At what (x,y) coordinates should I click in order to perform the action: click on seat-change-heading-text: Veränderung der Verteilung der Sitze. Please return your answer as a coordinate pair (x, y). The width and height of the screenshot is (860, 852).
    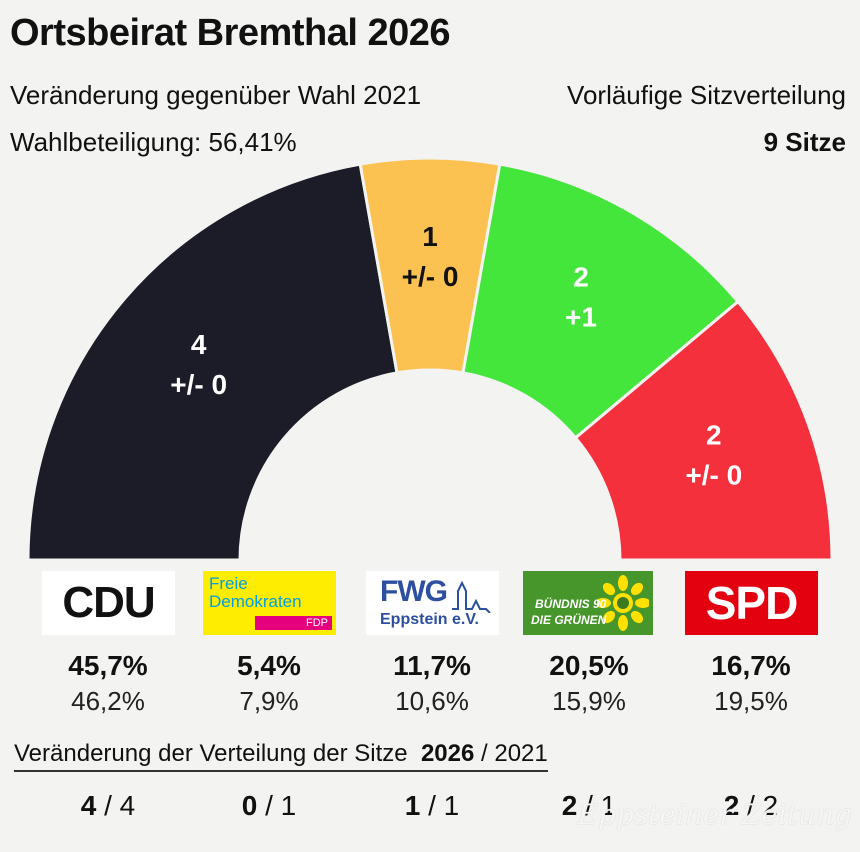
    Looking at the image, I should click on (211, 753).